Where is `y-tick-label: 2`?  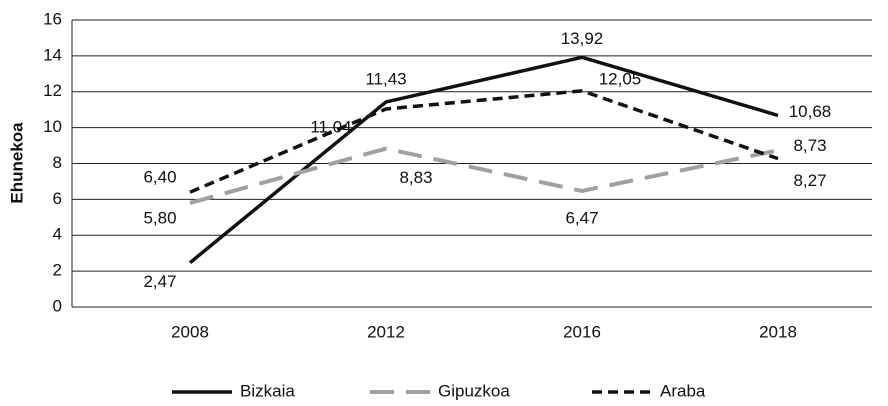
y-tick-label: 2 is located at coordinates (57, 270).